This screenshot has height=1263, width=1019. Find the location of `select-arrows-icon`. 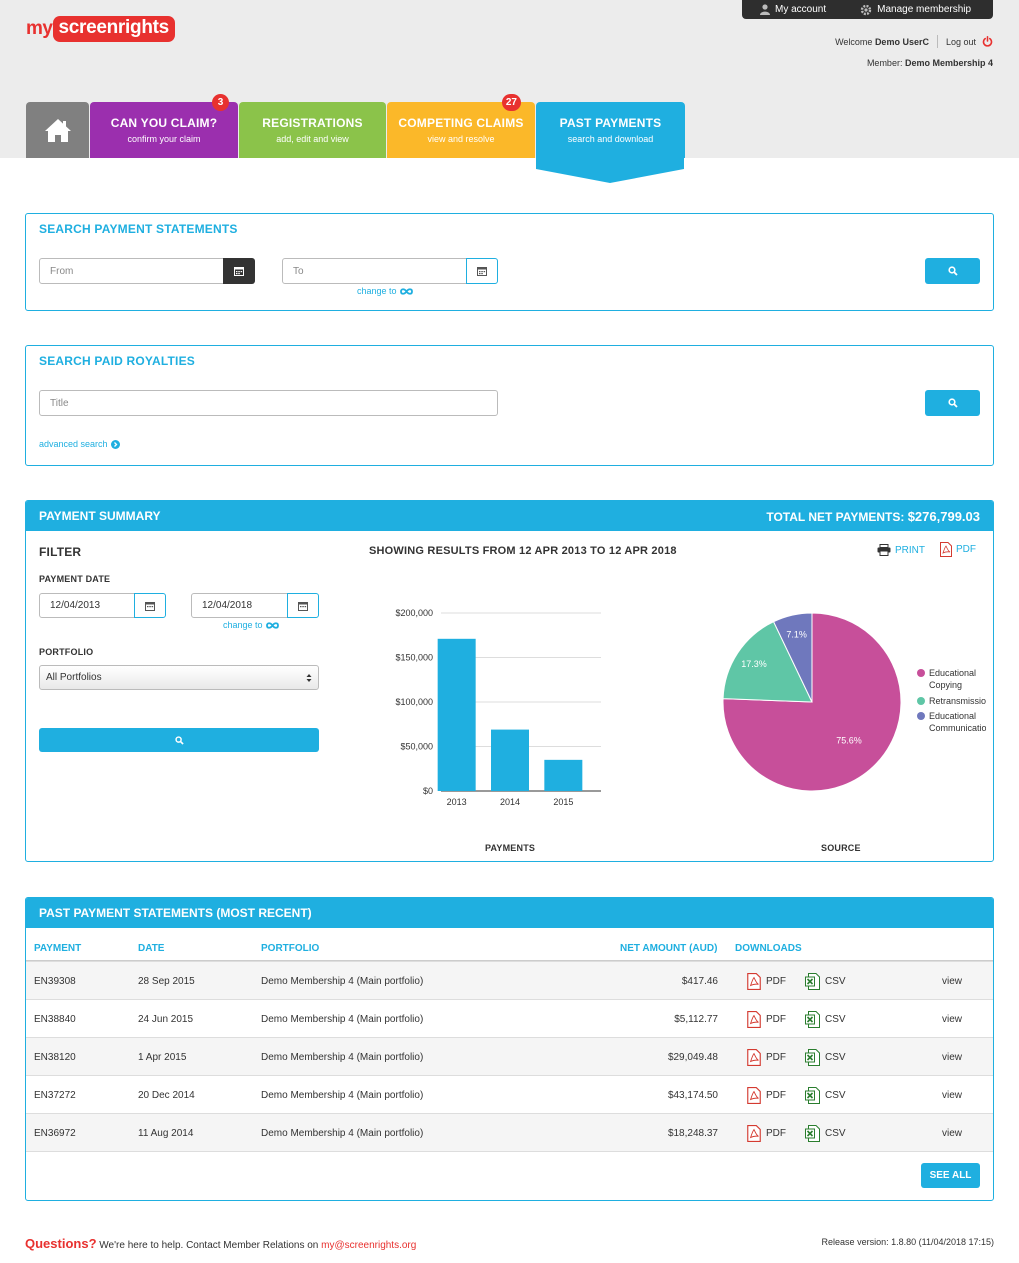

select-arrows-icon is located at coordinates (309, 677).